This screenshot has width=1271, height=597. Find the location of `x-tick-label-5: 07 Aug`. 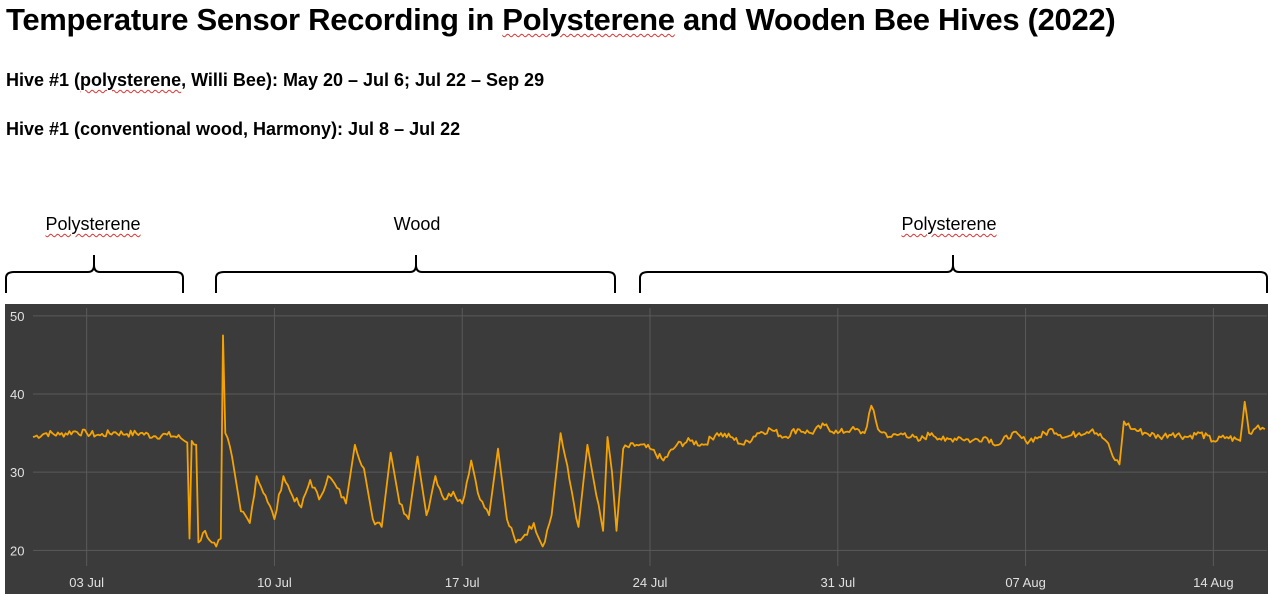

x-tick-label-5: 07 Aug is located at coordinates (1025, 582).